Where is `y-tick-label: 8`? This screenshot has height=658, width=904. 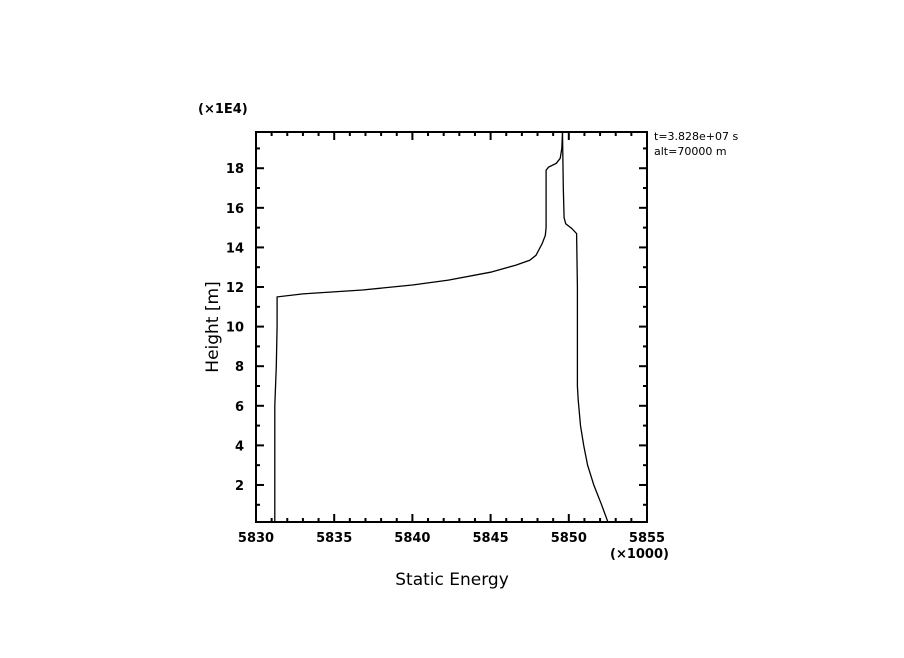
y-tick-label: 8 is located at coordinates (239, 367).